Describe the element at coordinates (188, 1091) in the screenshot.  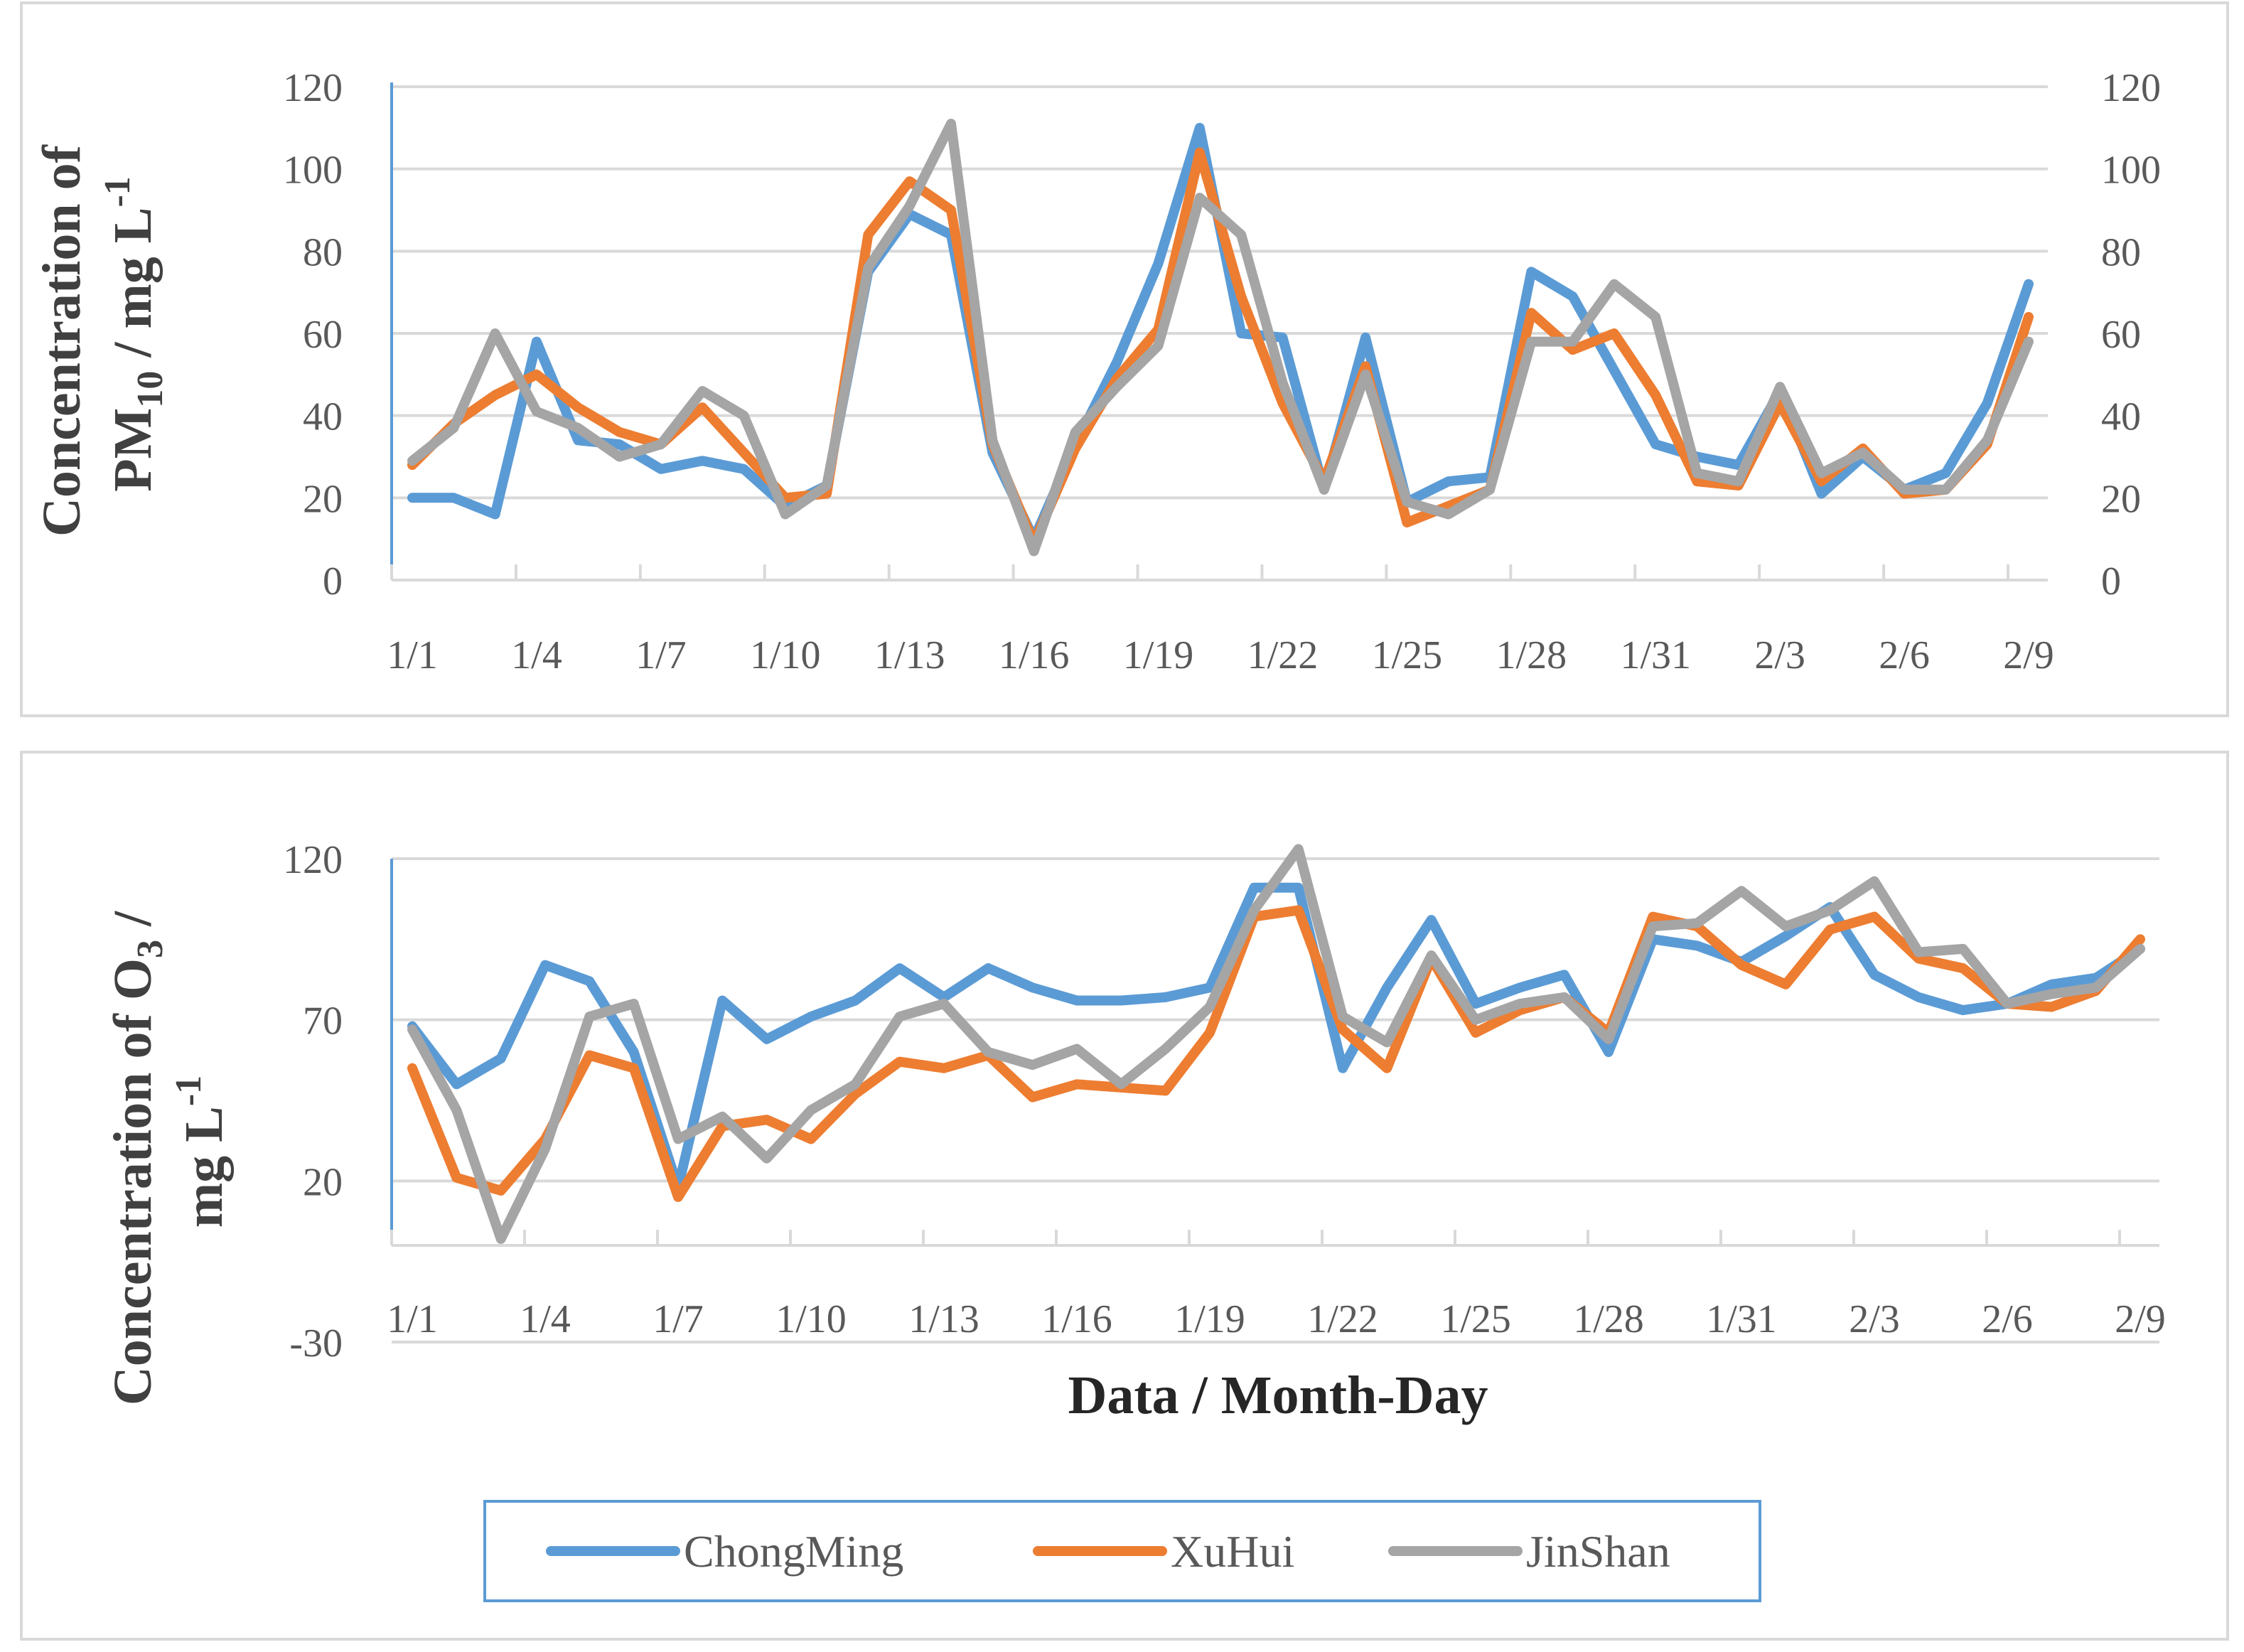
I see `o3-y-title-superscript: -1` at that location.